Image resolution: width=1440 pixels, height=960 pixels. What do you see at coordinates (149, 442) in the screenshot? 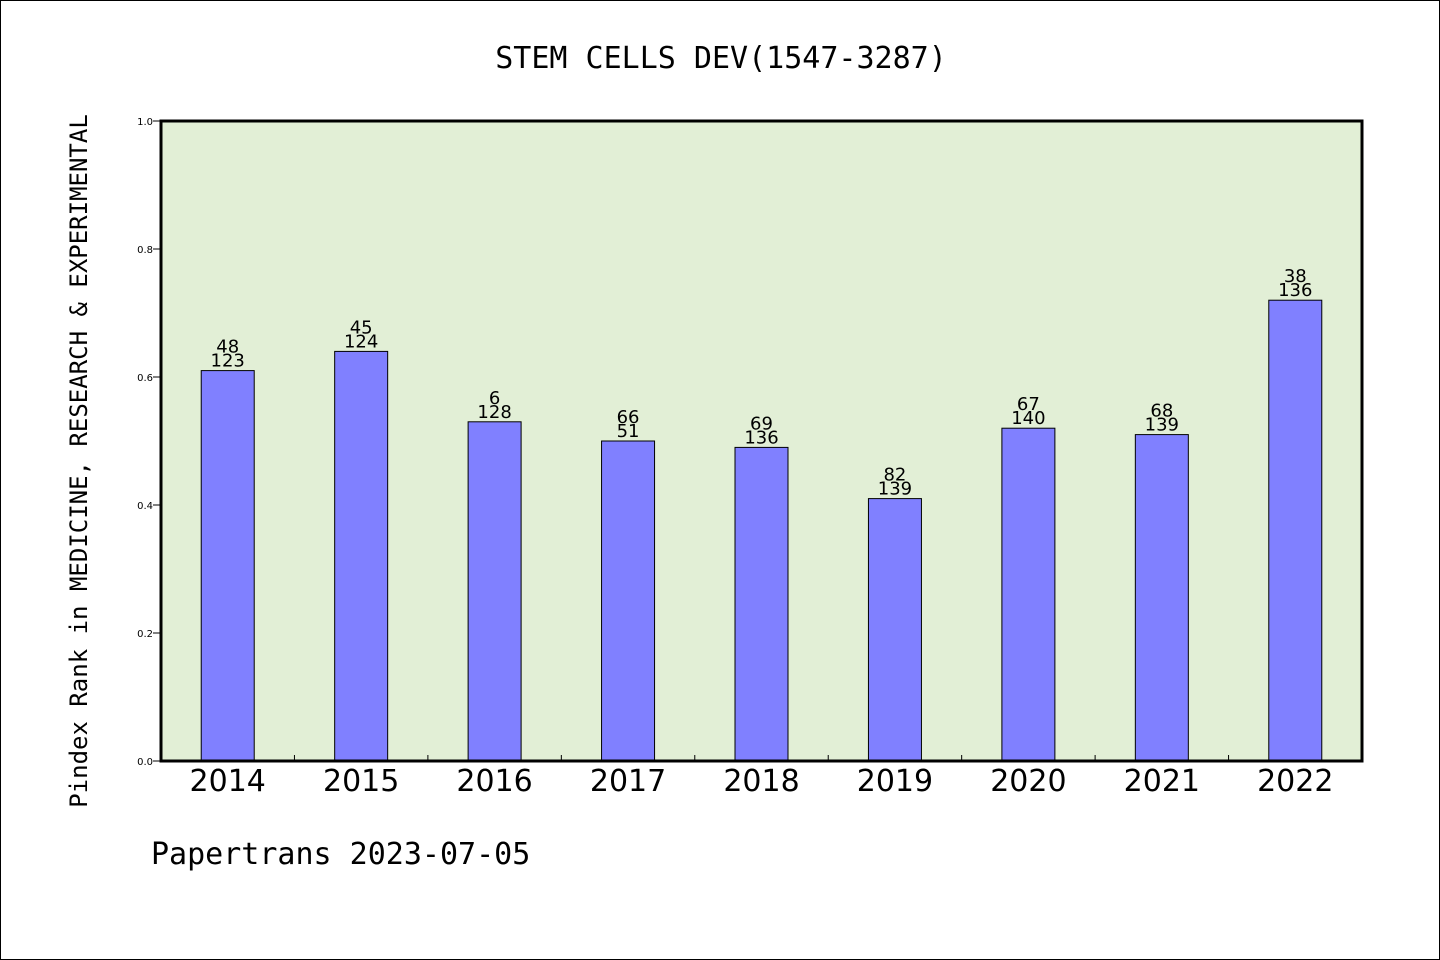
I see `y-axis-ticks: 0.0 0.2 0.4 0.6 0.8 1.0` at bounding box center [149, 442].